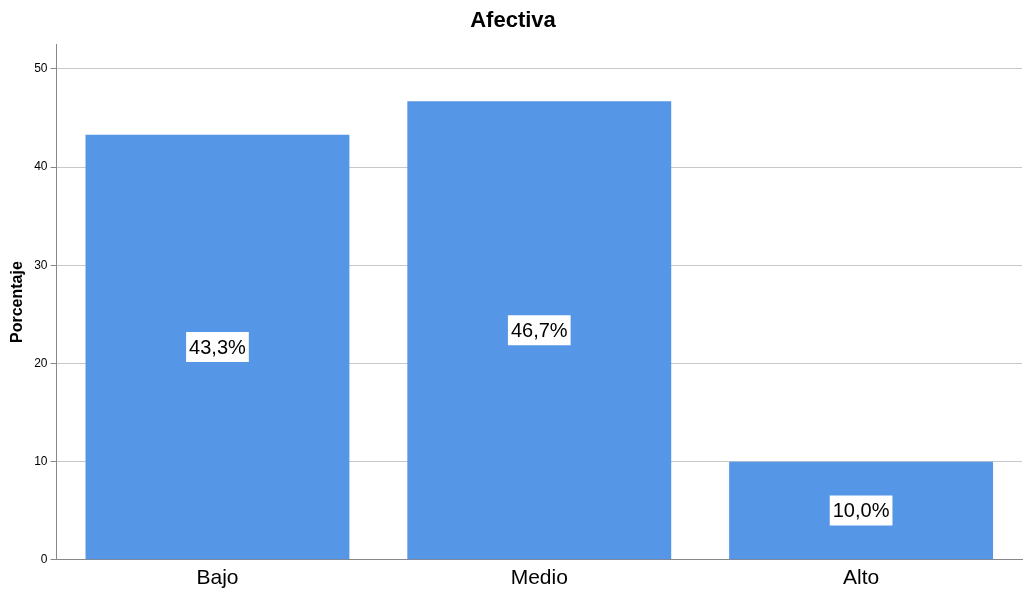 This screenshot has height=599, width=1024. Describe the element at coordinates (41, 264) in the screenshot. I see `y-tick-label: 30` at that location.